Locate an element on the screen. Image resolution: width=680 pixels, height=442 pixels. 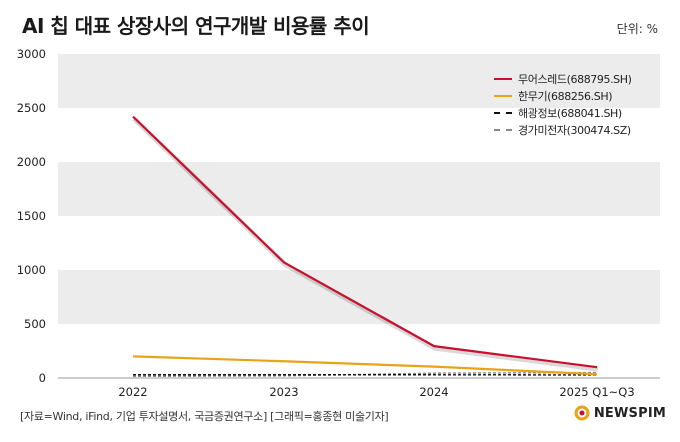
y-tick-label: 3000 is located at coordinates (31, 54).